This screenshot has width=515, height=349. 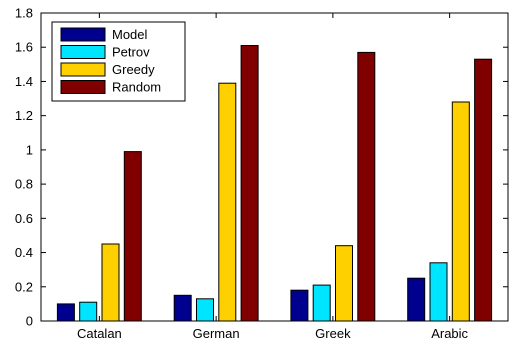 What do you see at coordinates (136, 87) in the screenshot?
I see `legend-label-random: Random` at bounding box center [136, 87].